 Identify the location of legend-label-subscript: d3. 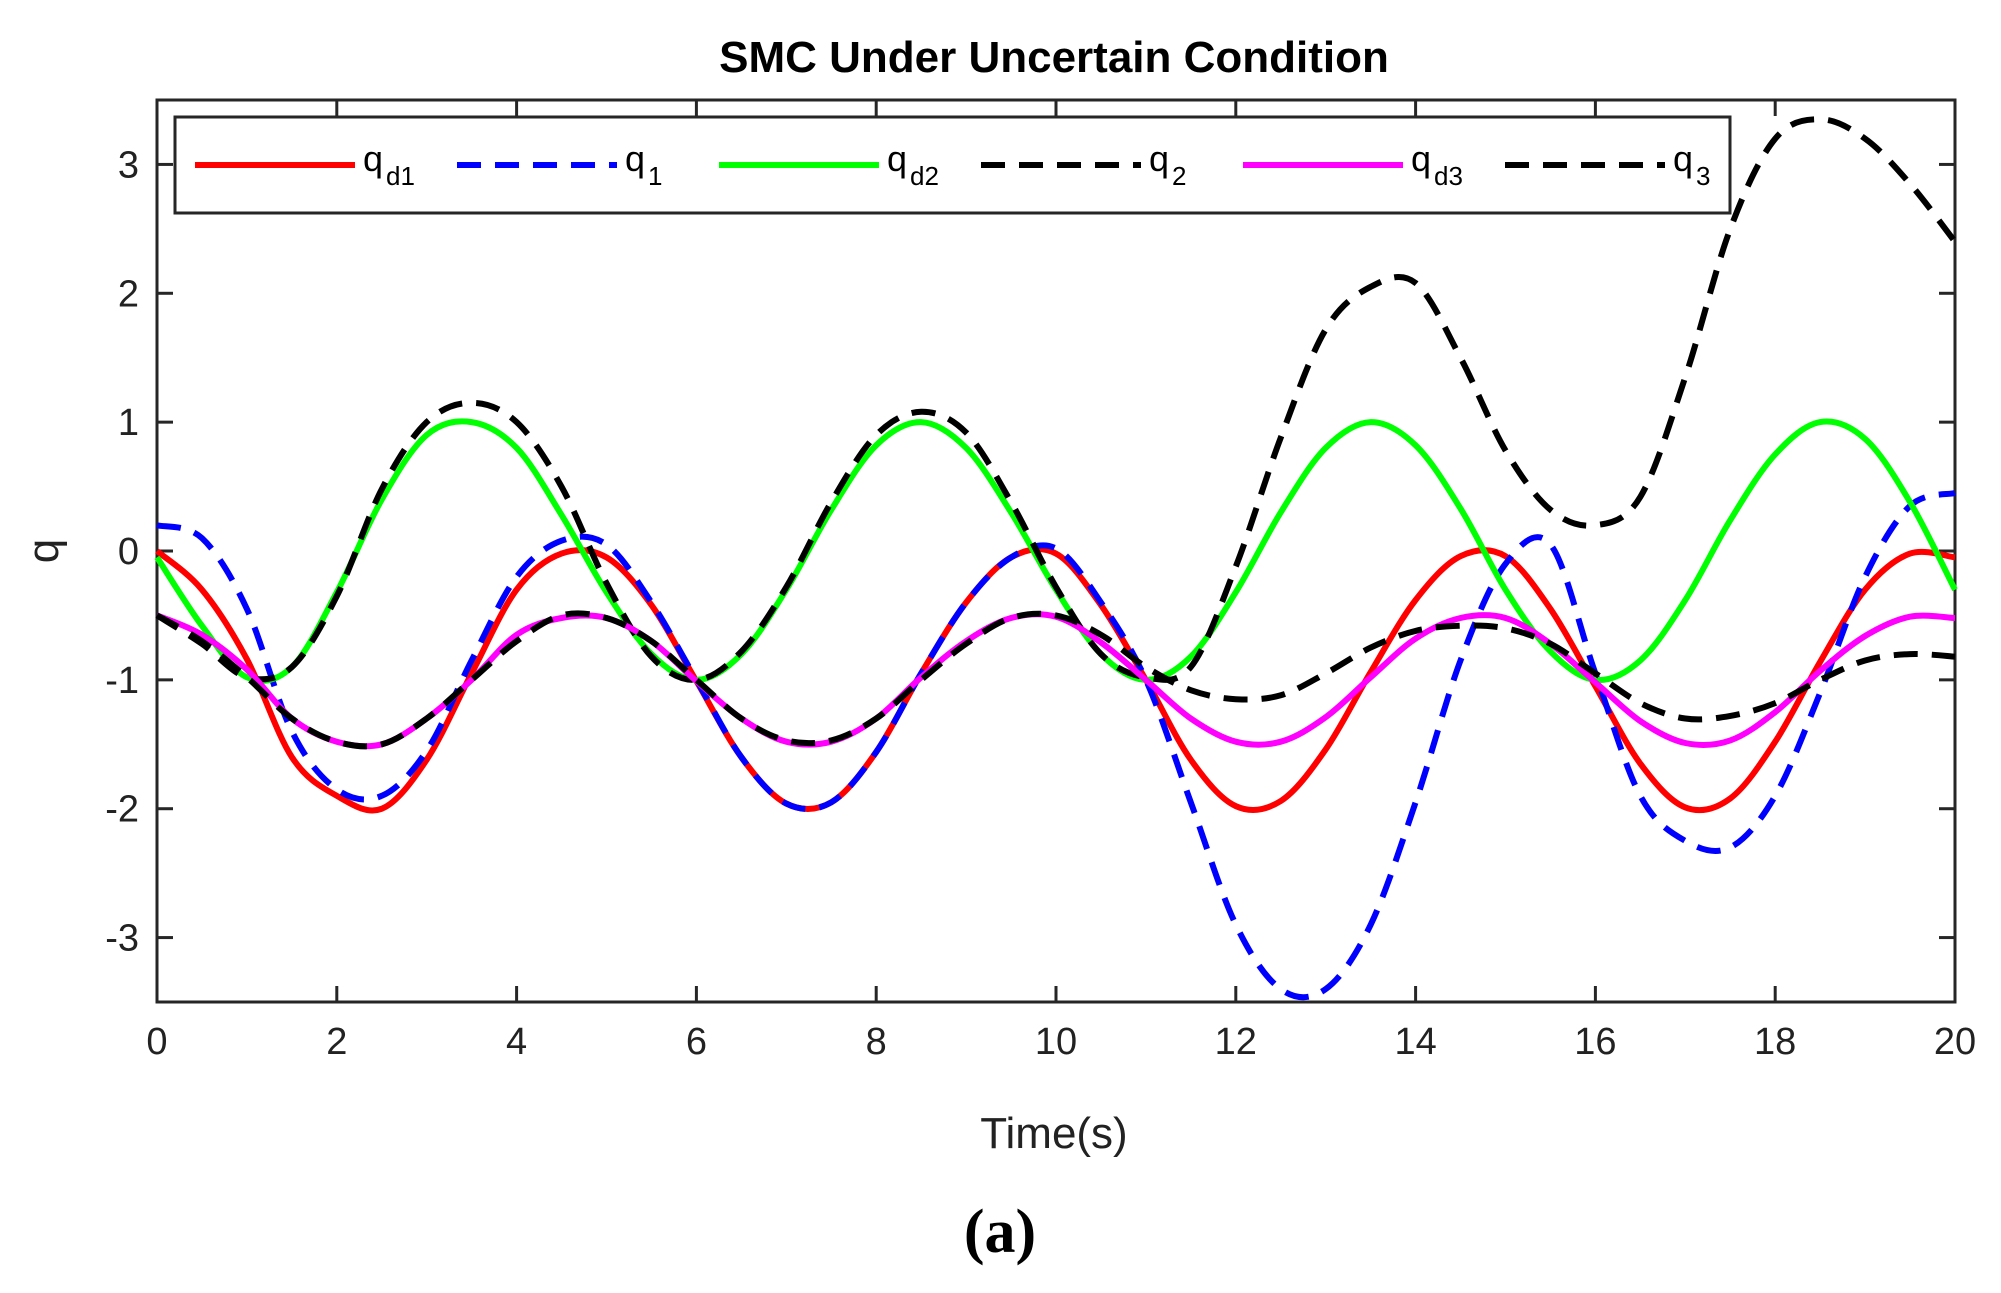
(1448, 176).